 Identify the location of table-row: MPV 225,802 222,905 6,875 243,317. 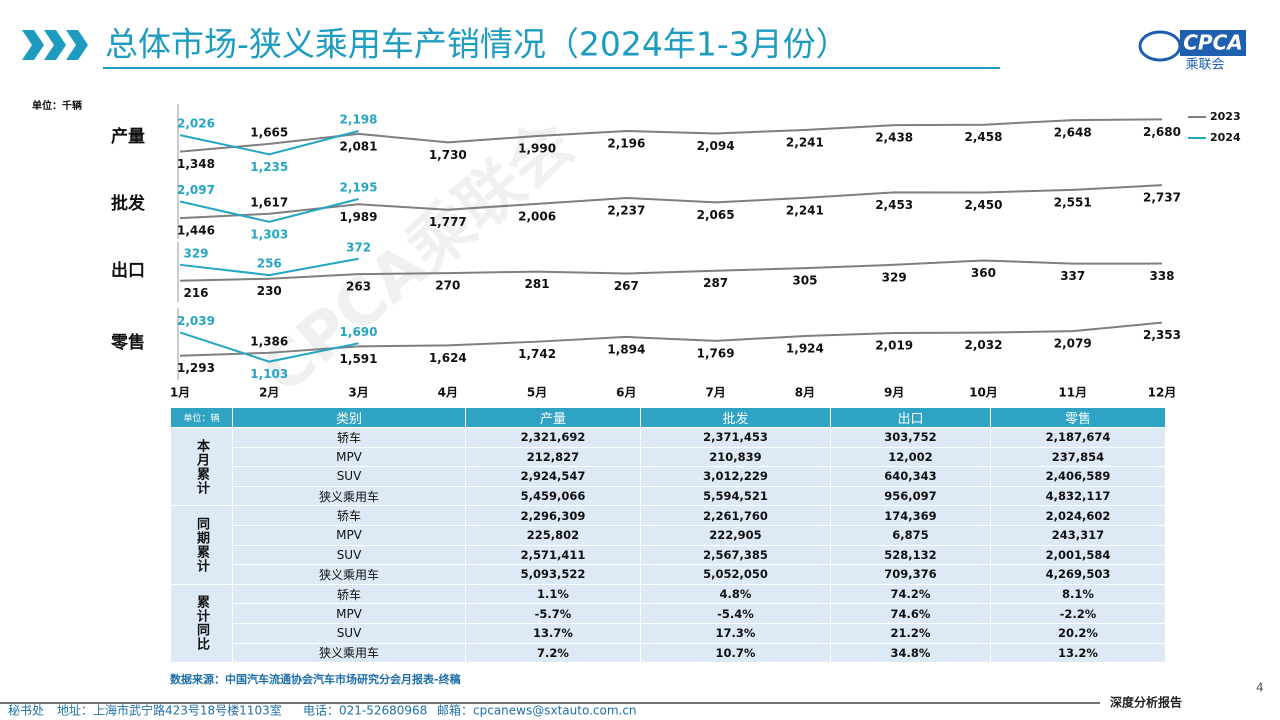
(668, 535).